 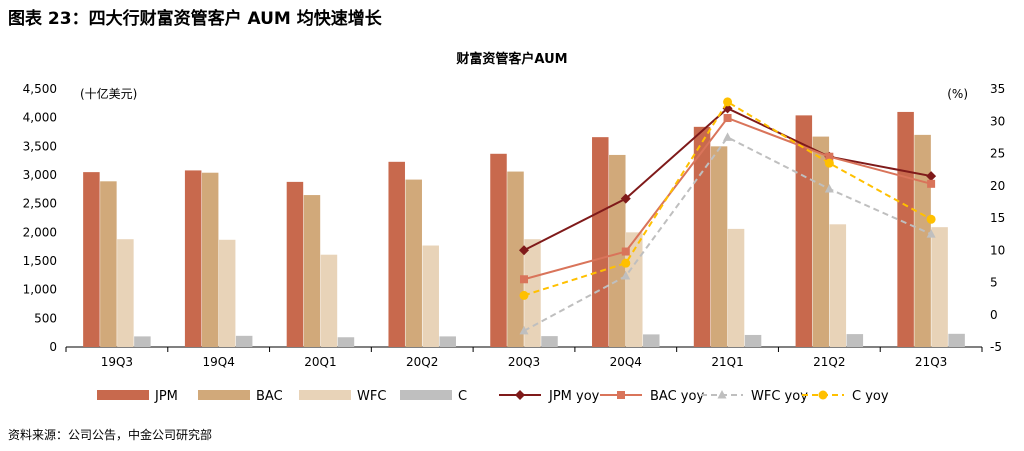 I want to click on right-tick-label: 35, so click(x=997, y=89).